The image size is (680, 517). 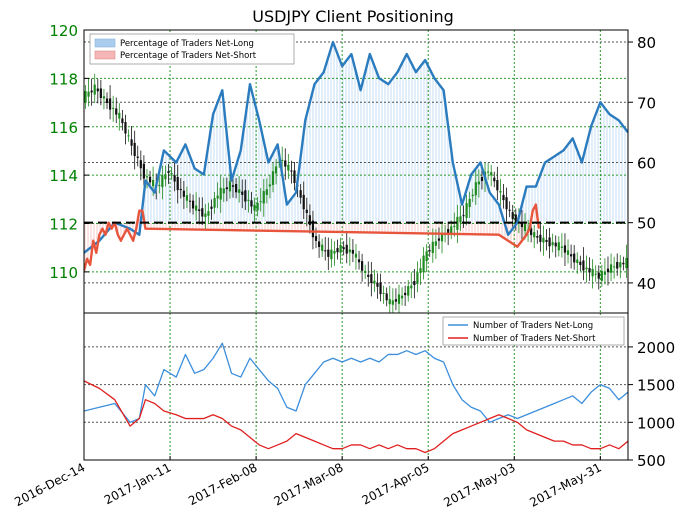 What do you see at coordinates (646, 284) in the screenshot?
I see `right-tick-label: 40` at bounding box center [646, 284].